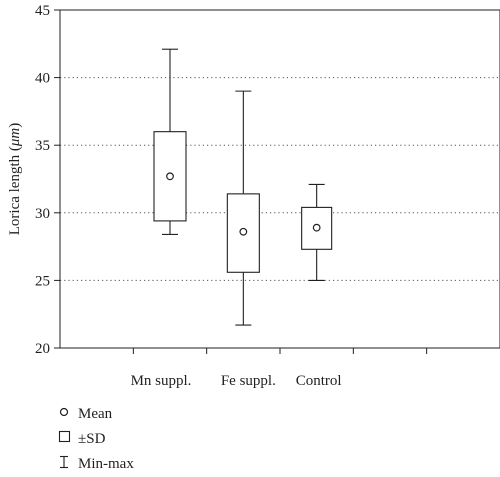 The image size is (500, 477). I want to click on x-category-label: Control, so click(319, 381).